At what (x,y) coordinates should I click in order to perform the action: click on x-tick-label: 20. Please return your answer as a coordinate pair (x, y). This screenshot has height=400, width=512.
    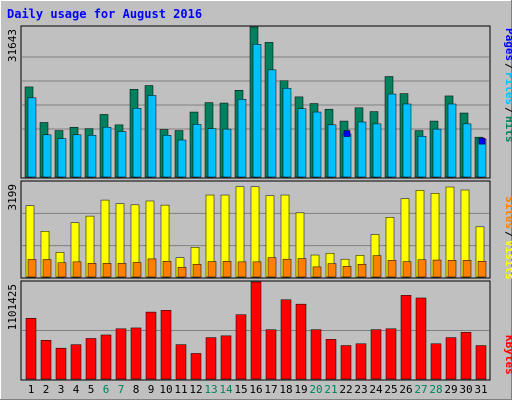
    Looking at the image, I should click on (315, 389).